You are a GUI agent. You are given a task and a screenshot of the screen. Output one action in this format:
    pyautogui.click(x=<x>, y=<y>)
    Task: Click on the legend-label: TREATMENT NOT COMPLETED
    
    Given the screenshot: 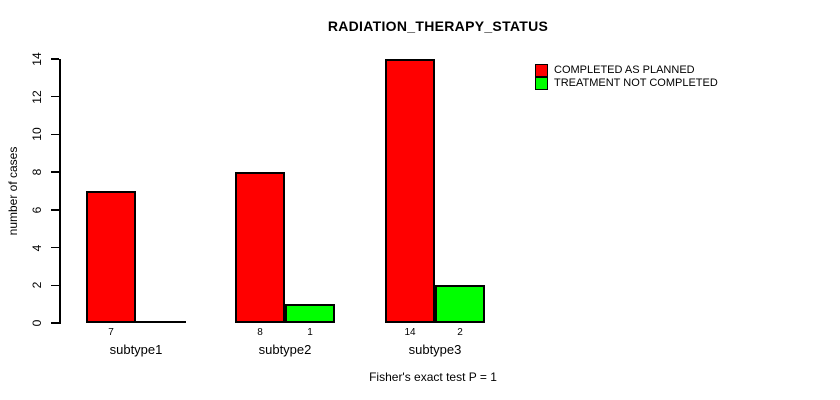 What is the action you would take?
    pyautogui.click(x=636, y=83)
    